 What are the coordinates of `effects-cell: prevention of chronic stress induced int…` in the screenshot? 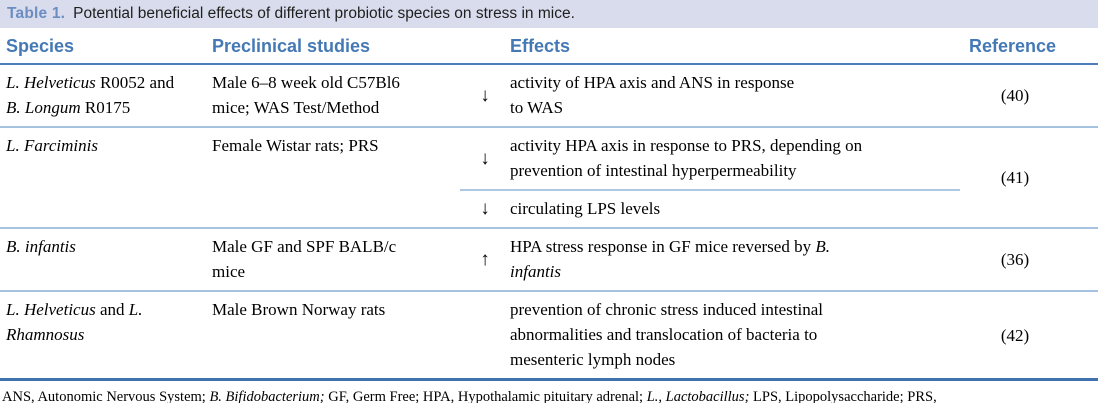 It's located at (710, 335).